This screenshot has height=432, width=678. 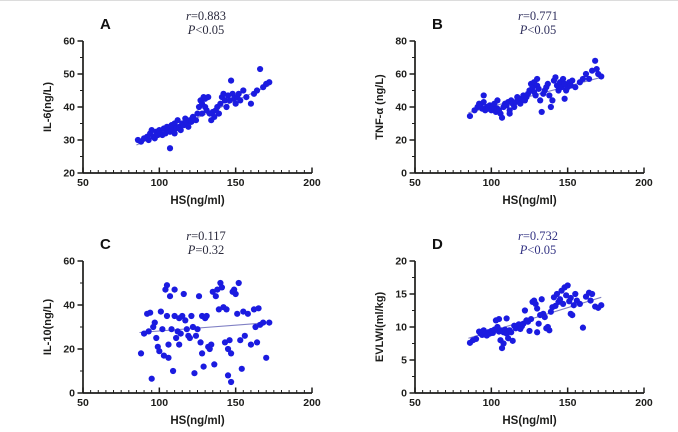 I want to click on y-tick-label: 40, so click(x=69, y=306).